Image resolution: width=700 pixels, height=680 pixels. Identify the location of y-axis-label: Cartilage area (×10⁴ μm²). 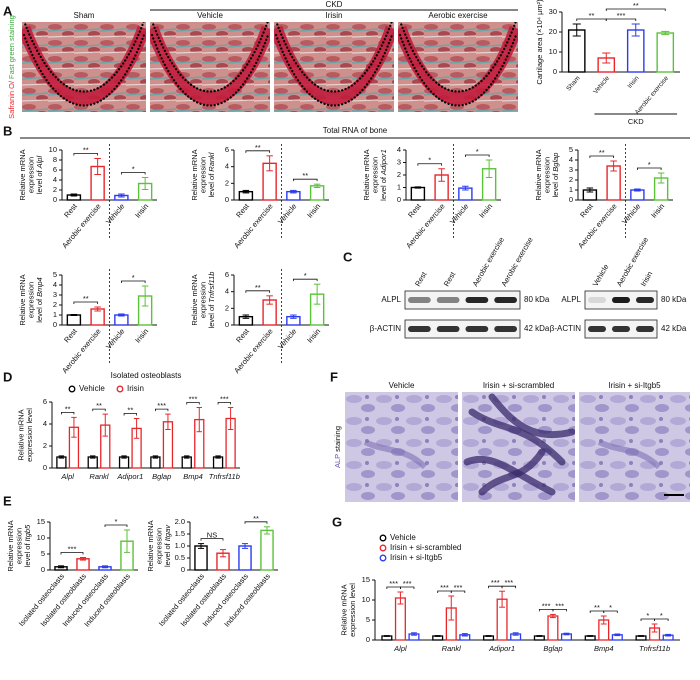
(539, 42).